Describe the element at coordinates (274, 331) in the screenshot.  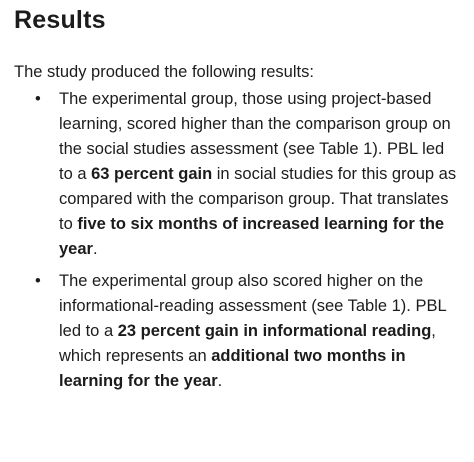
I see `result-item-2-bold-1: 23 percent gain in informational reading` at that location.